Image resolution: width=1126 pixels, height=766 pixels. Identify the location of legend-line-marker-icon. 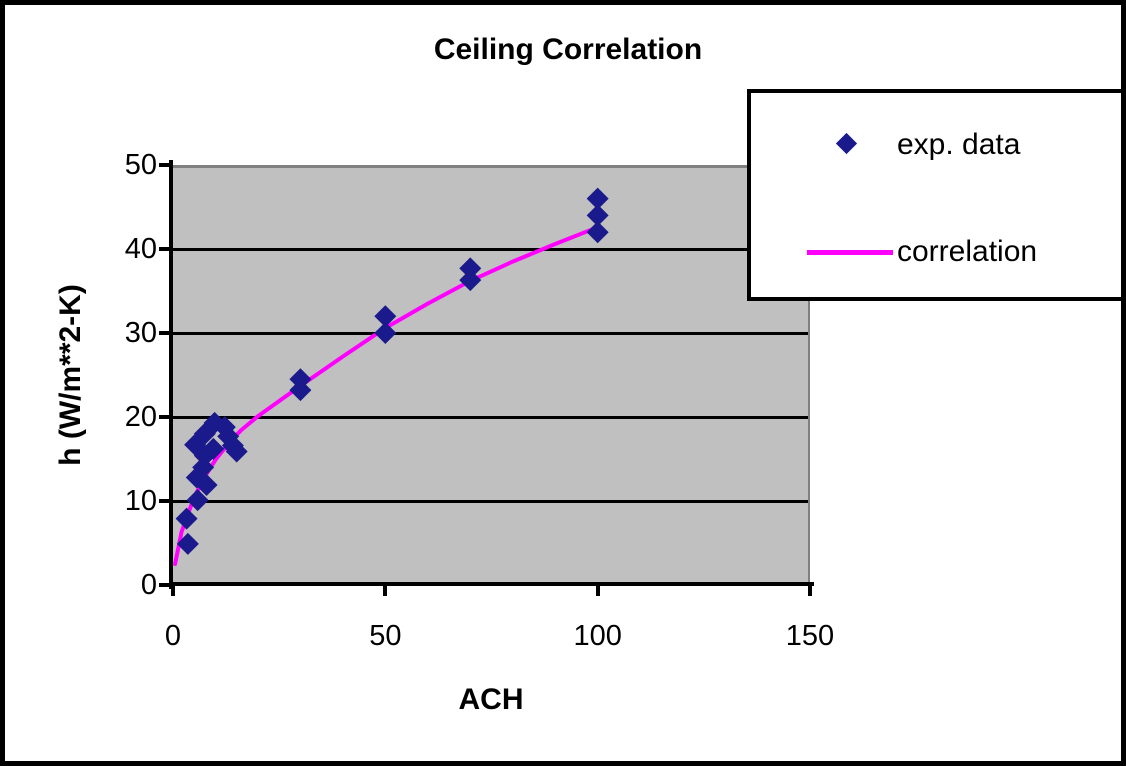
(850, 252).